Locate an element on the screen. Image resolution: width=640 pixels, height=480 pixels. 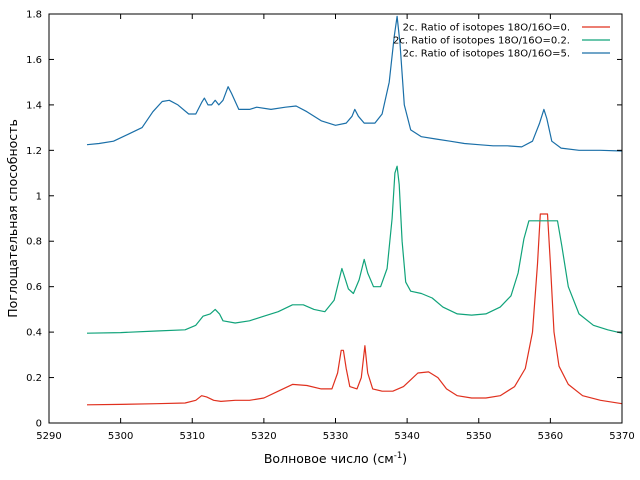
x-tick-label: 5310 is located at coordinates (192, 436).